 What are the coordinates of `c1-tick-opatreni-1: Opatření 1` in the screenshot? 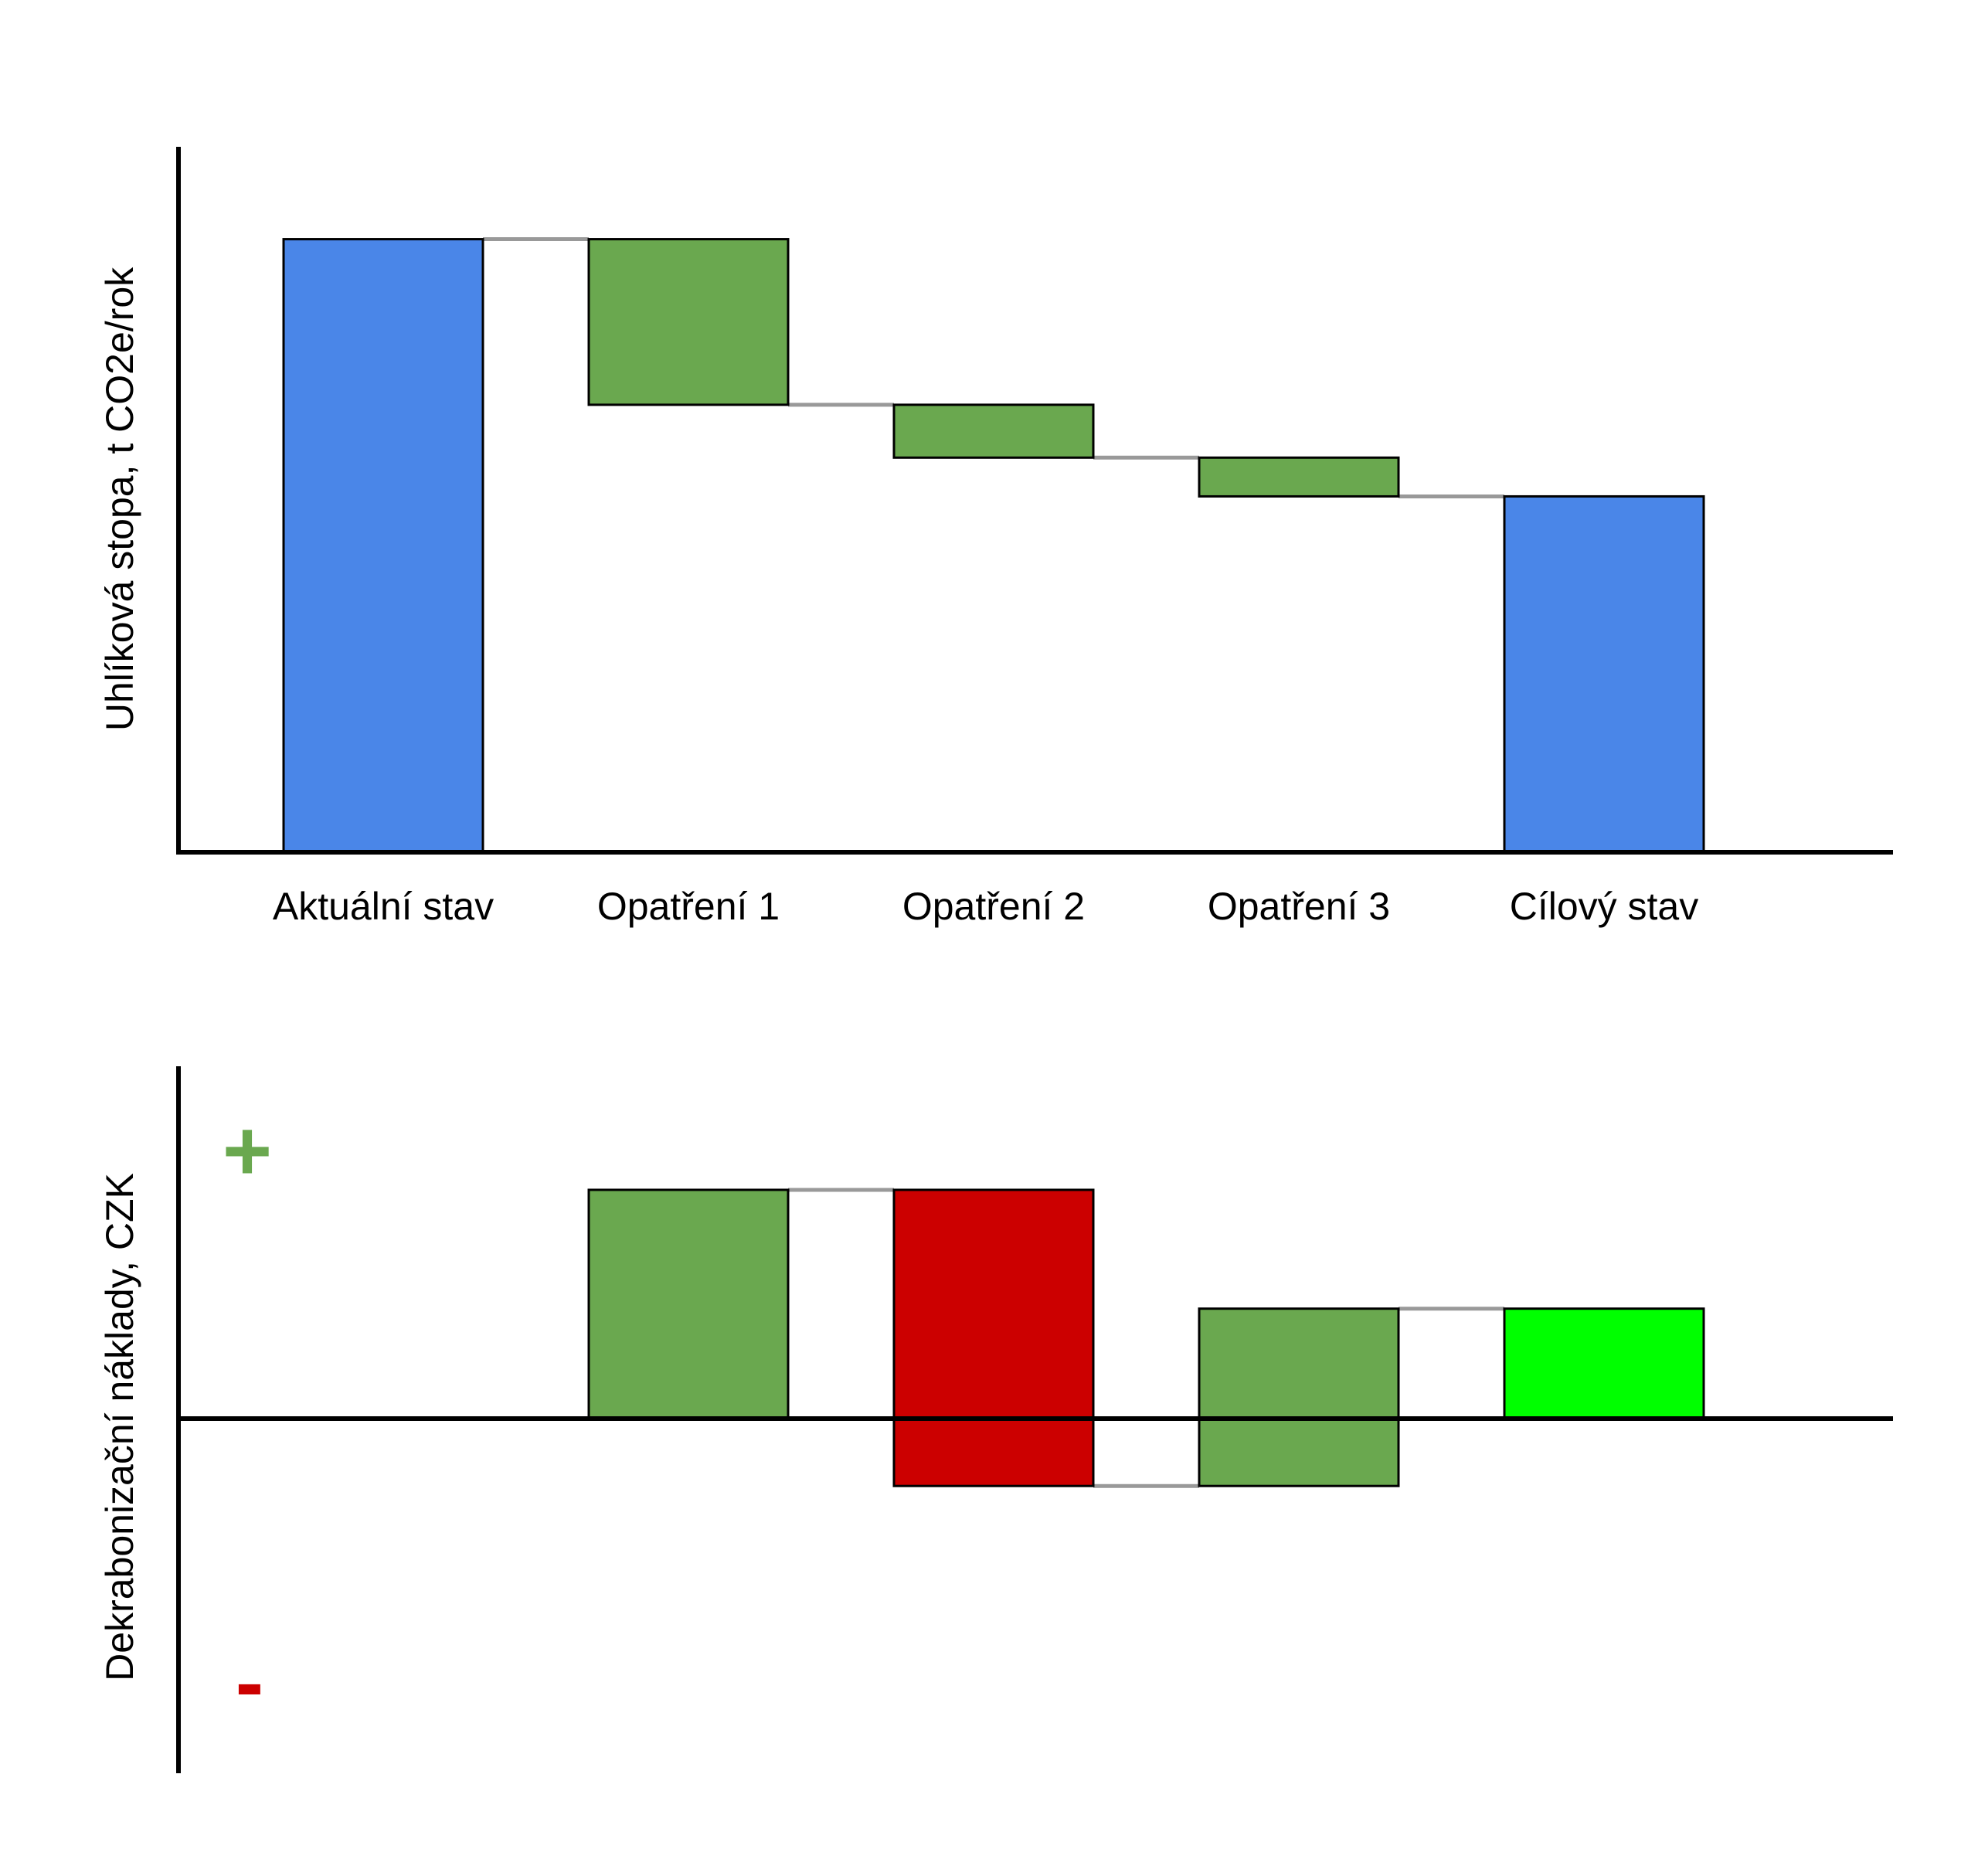 It's located at (688, 907).